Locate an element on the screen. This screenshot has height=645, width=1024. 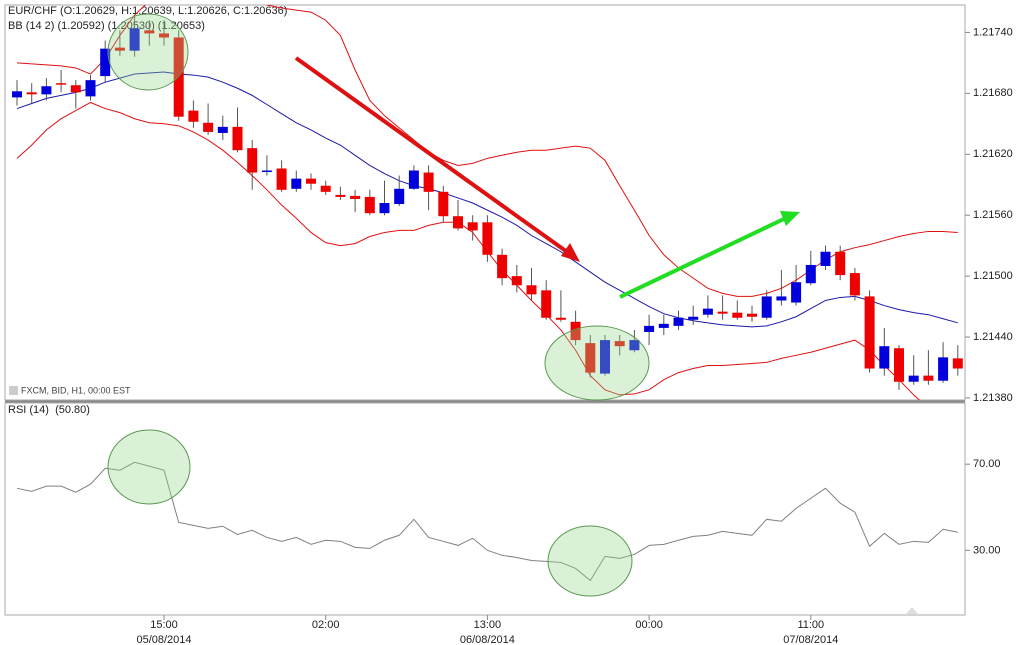
x-tick-label: 15:00 is located at coordinates (164, 625).